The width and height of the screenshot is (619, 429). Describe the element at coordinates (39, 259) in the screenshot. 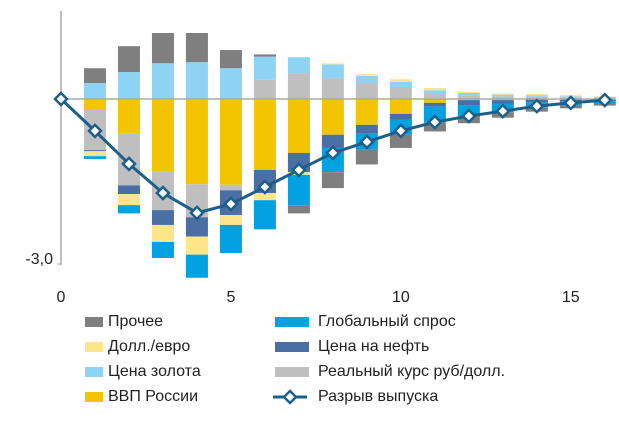

I see `y-tick-label: -3,0` at that location.